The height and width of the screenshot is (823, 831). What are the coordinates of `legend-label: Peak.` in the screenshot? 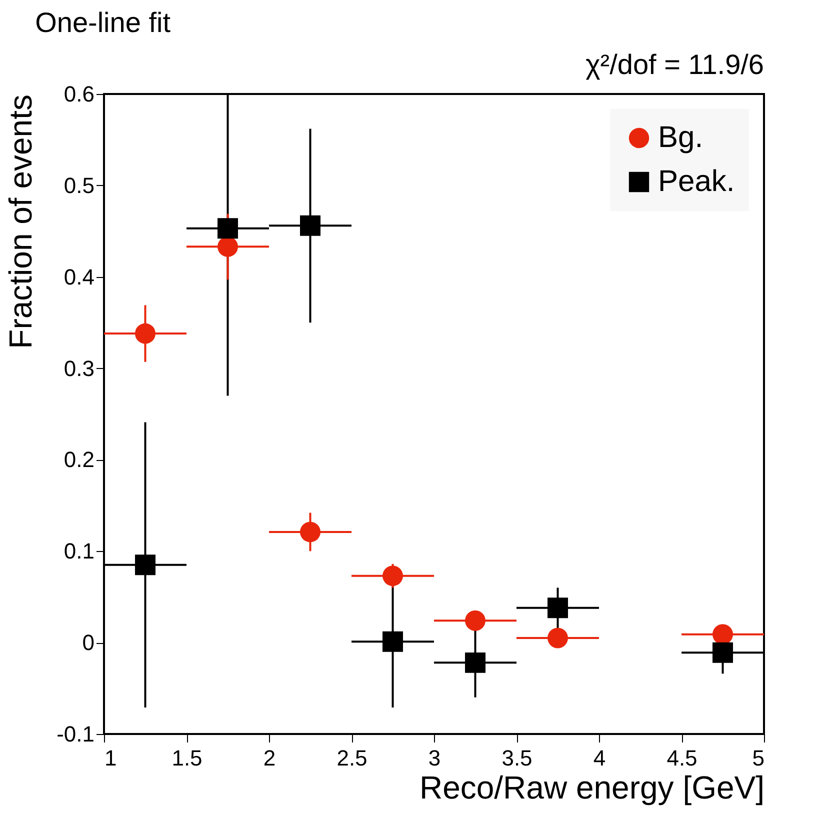 It's located at (696, 181).